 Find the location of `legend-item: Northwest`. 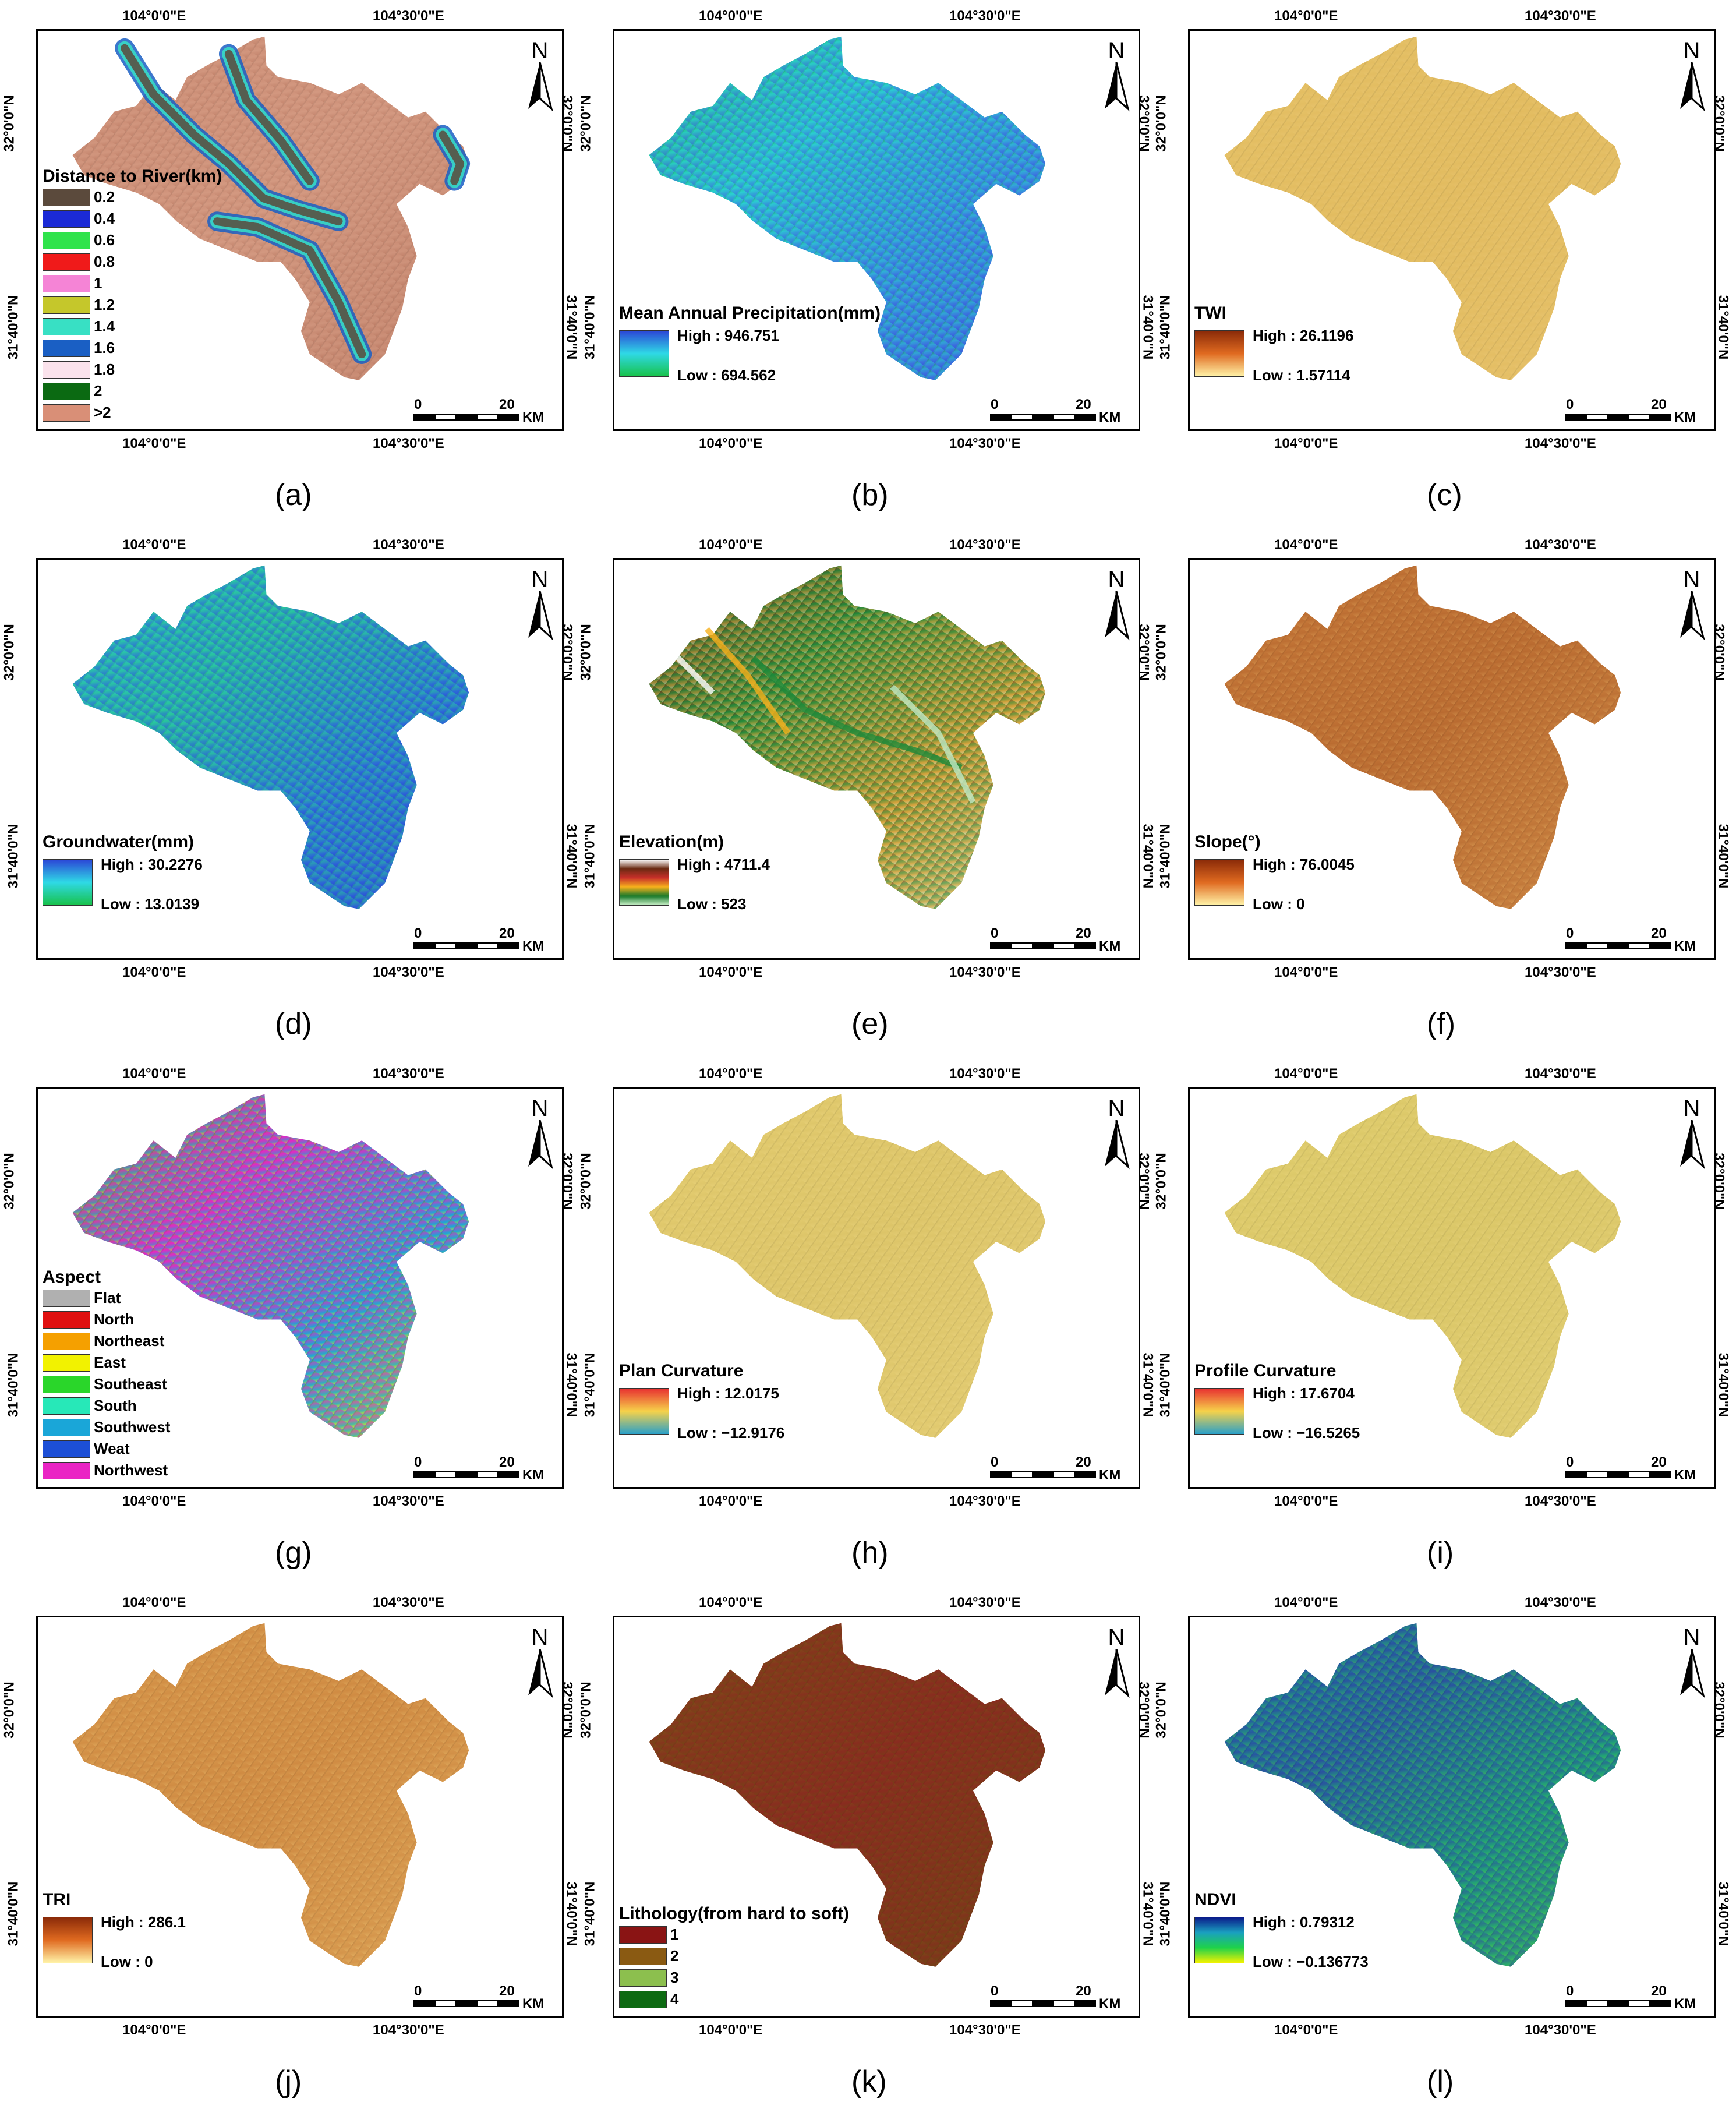

legend-item: Northwest is located at coordinates (106, 1470).